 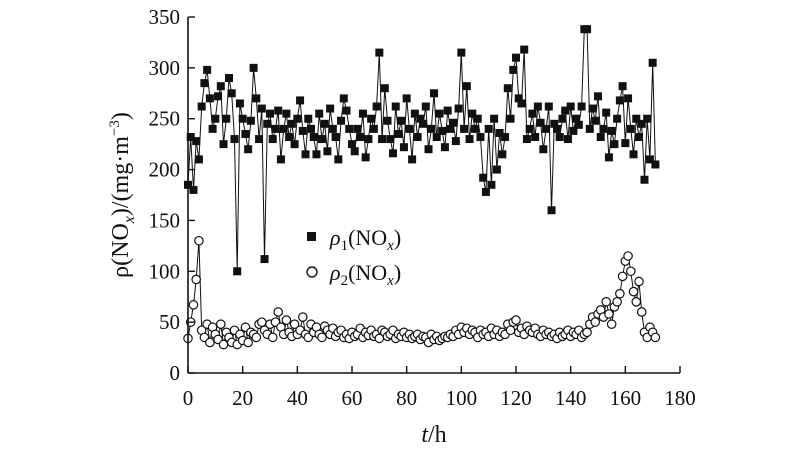 I want to click on x-tick-label: 60, so click(x=352, y=398).